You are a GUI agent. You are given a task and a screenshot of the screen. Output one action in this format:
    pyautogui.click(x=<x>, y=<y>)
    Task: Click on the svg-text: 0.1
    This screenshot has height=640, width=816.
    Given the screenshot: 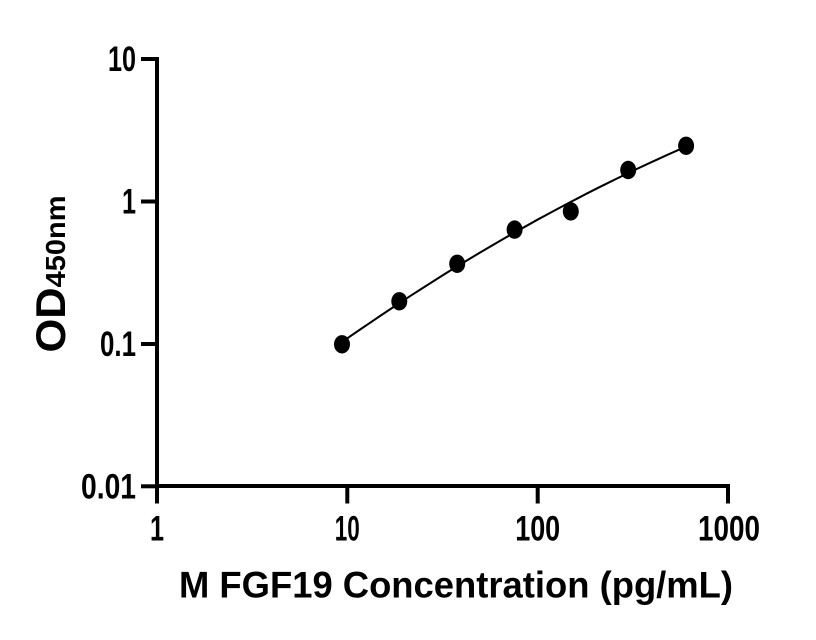 What is the action you would take?
    pyautogui.click(x=118, y=344)
    